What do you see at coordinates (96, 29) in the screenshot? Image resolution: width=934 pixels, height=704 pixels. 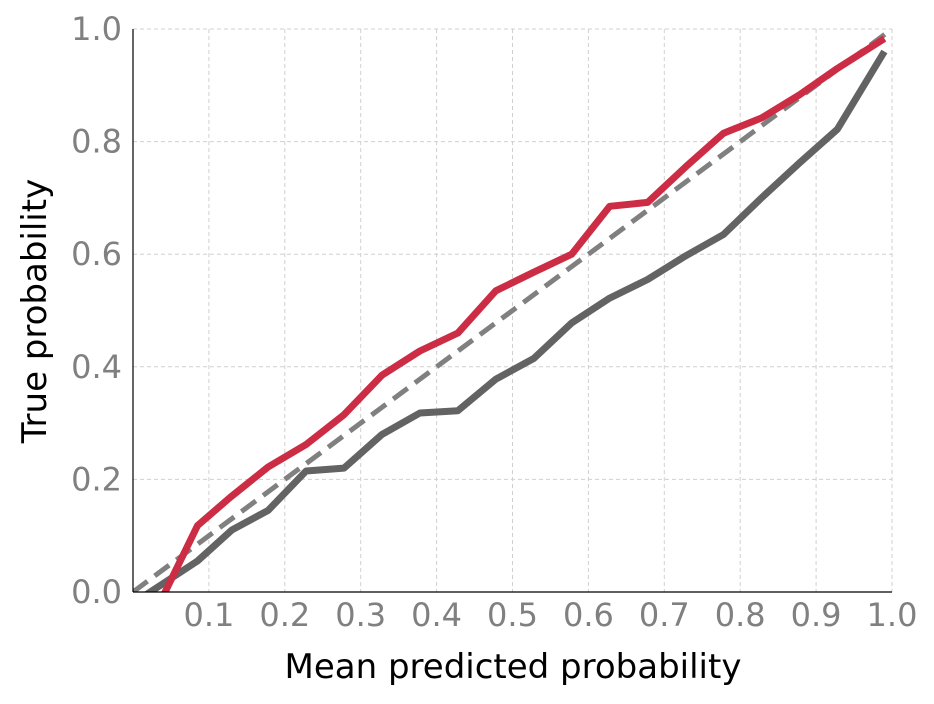 I see `y-tick-label: 1.0` at bounding box center [96, 29].